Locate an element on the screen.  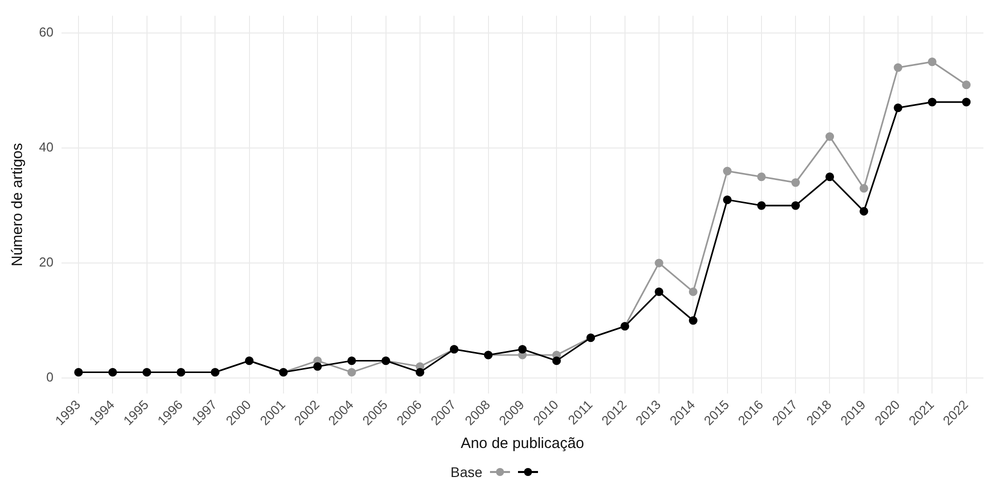
x-axis-title: Ano de publicação is located at coordinates (522, 443).